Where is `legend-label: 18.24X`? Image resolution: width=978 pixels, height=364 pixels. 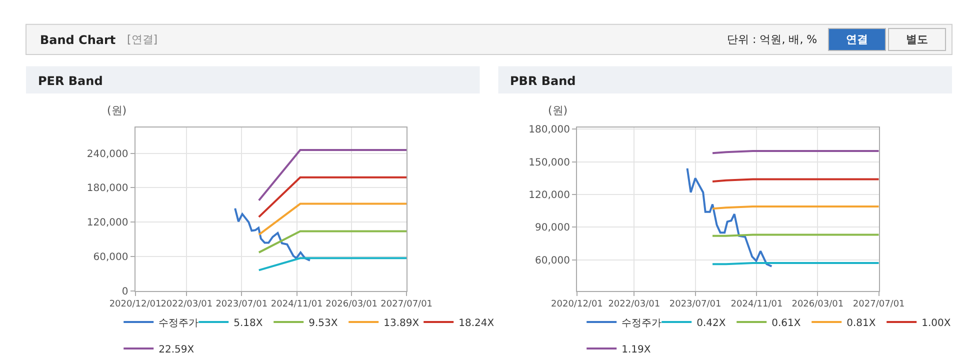 legend-label: 18.24X is located at coordinates (476, 323).